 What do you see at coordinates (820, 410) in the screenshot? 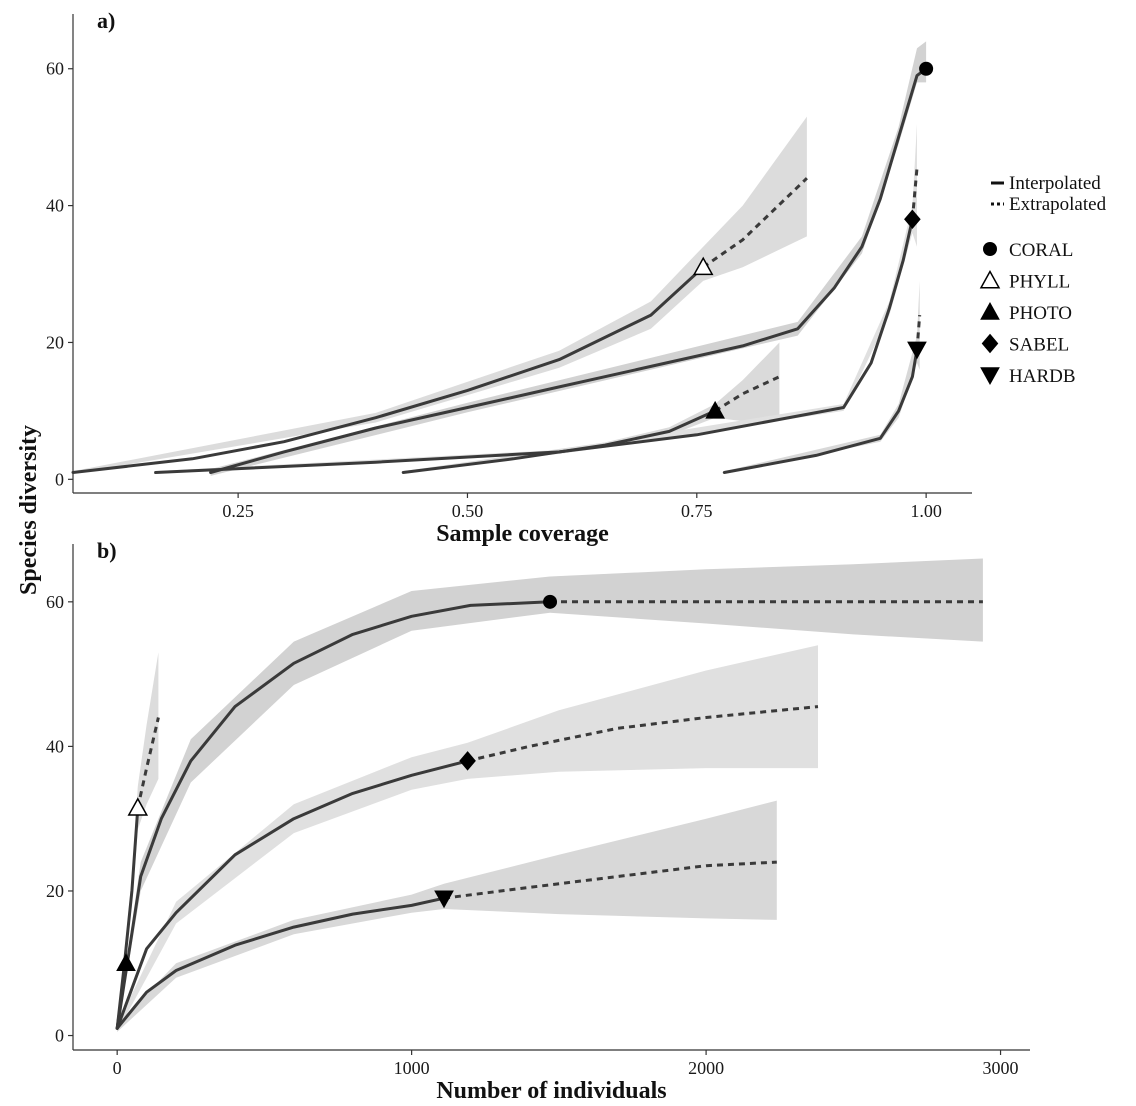
I see `panel-a-interpolated-hardb` at bounding box center [820, 410].